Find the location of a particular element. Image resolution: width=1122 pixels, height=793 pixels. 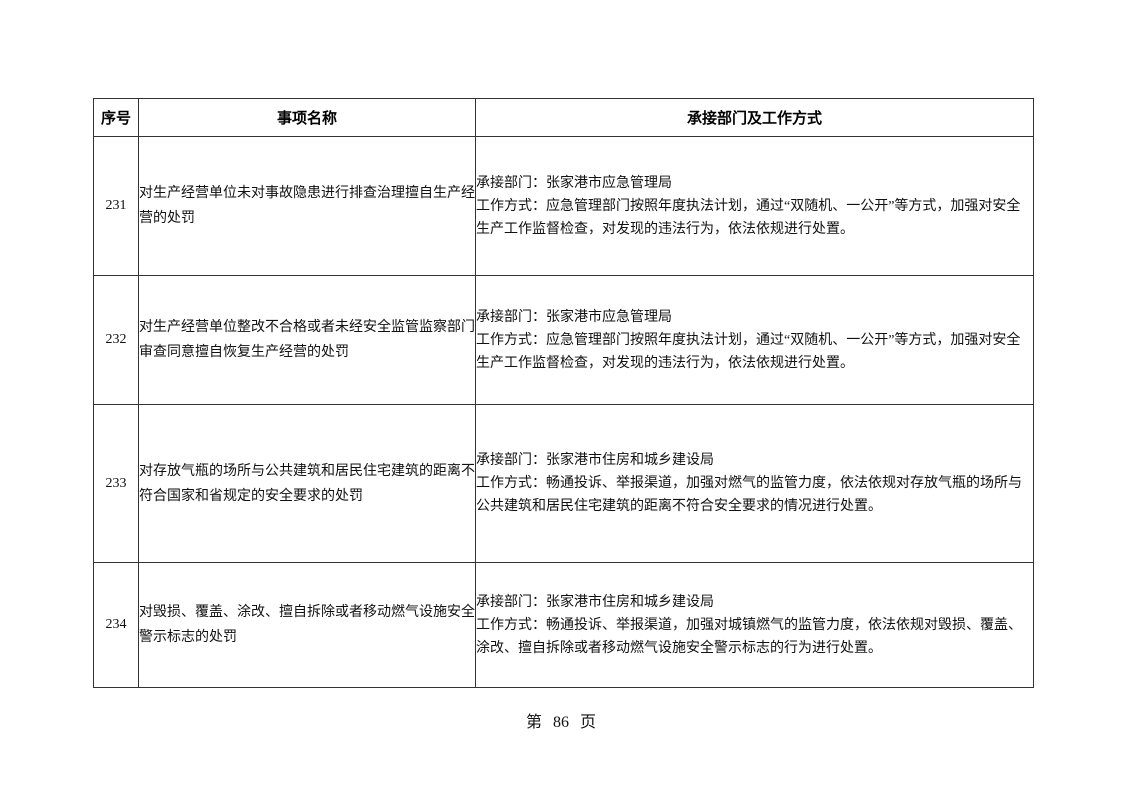

row-serial-number: 234 is located at coordinates (116, 625).